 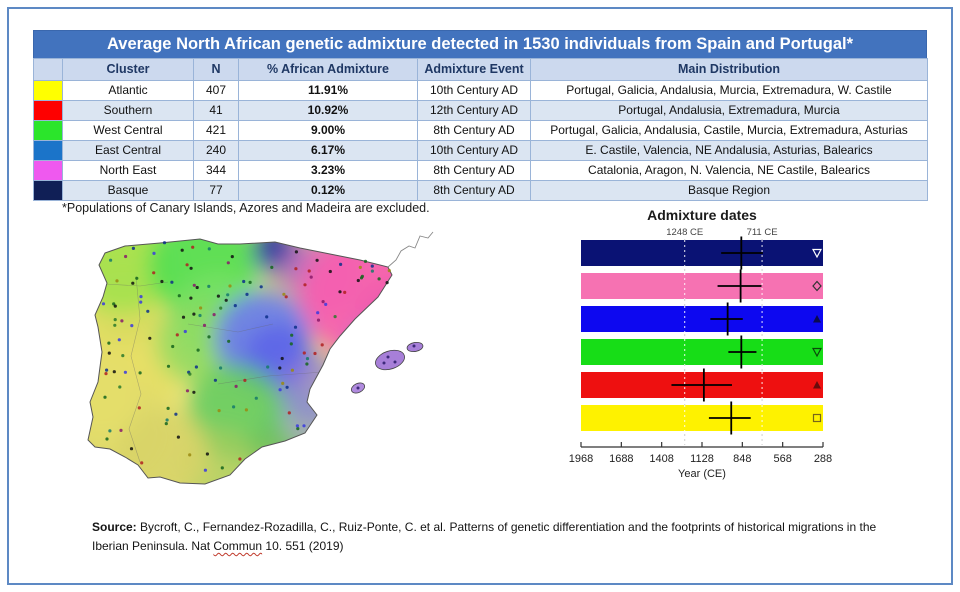 I want to click on cluster-name-cell: Southern, so click(x=128, y=110).